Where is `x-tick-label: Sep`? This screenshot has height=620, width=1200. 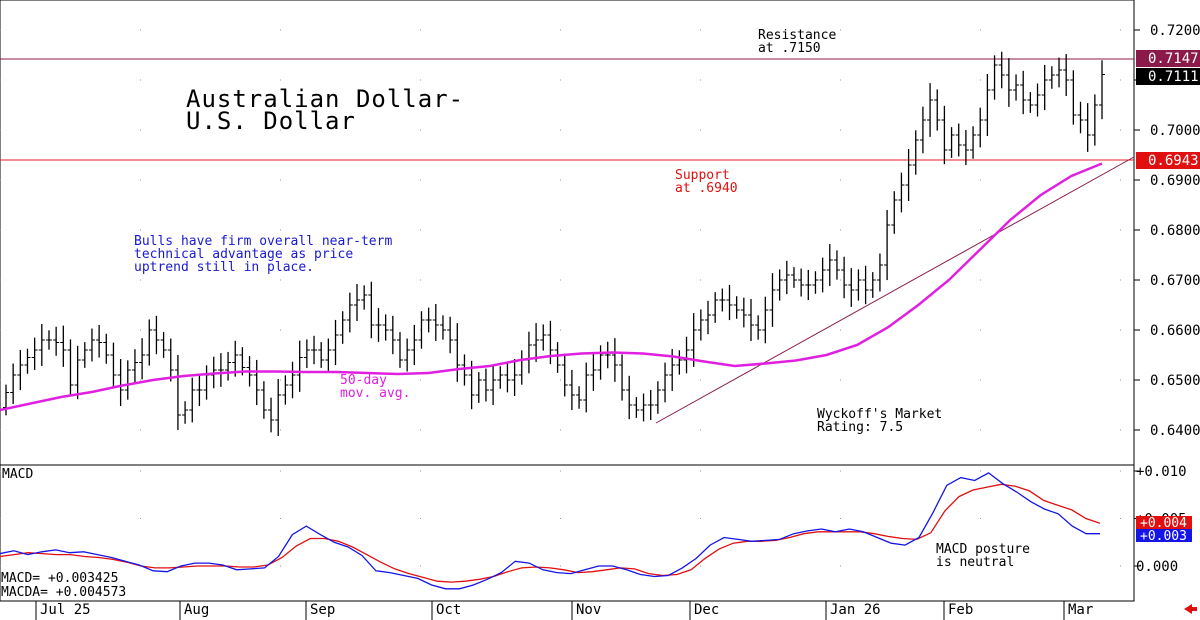 x-tick-label: Sep is located at coordinates (322, 610).